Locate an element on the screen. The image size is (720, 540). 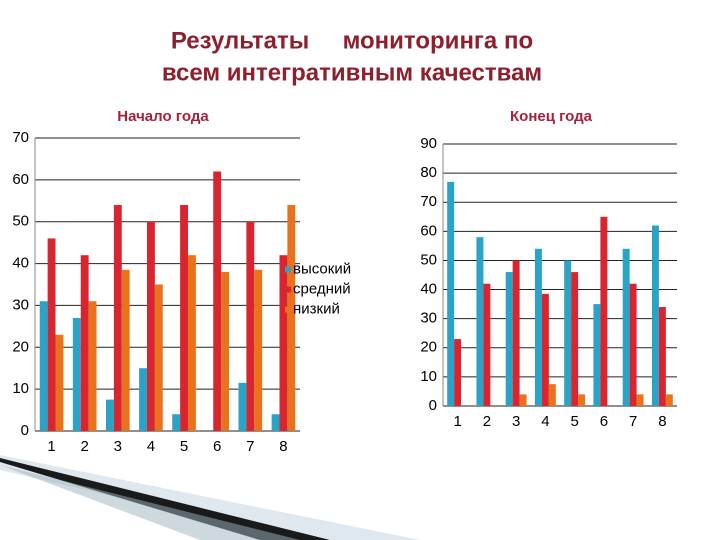
title-line: Результаты мониторинга по is located at coordinates (352, 40).